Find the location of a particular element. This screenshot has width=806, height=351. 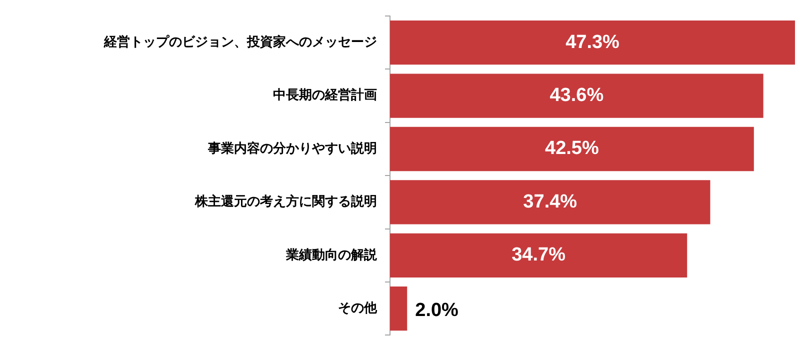

data-label: 37.4% is located at coordinates (550, 201).